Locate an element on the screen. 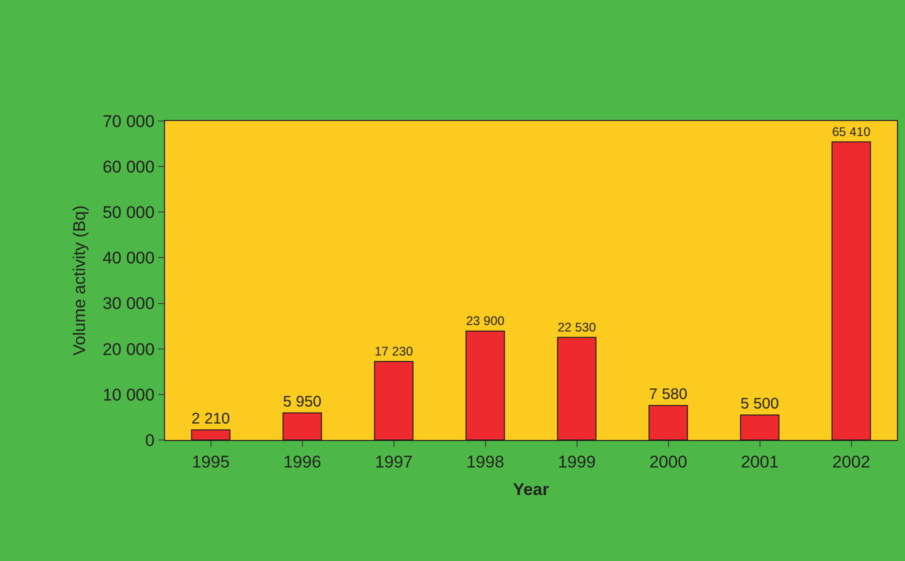 The height and width of the screenshot is (561, 905). y-tick-label: 50 000 is located at coordinates (128, 212).